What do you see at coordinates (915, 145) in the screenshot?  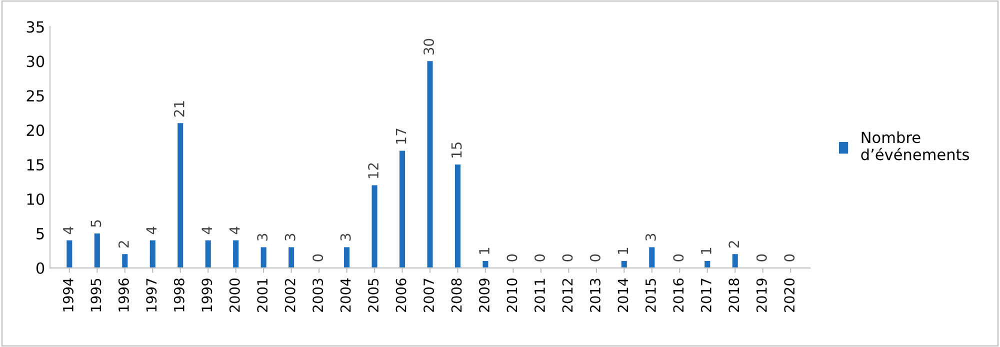 I see `legend-label: Nombre d’événements` at bounding box center [915, 145].